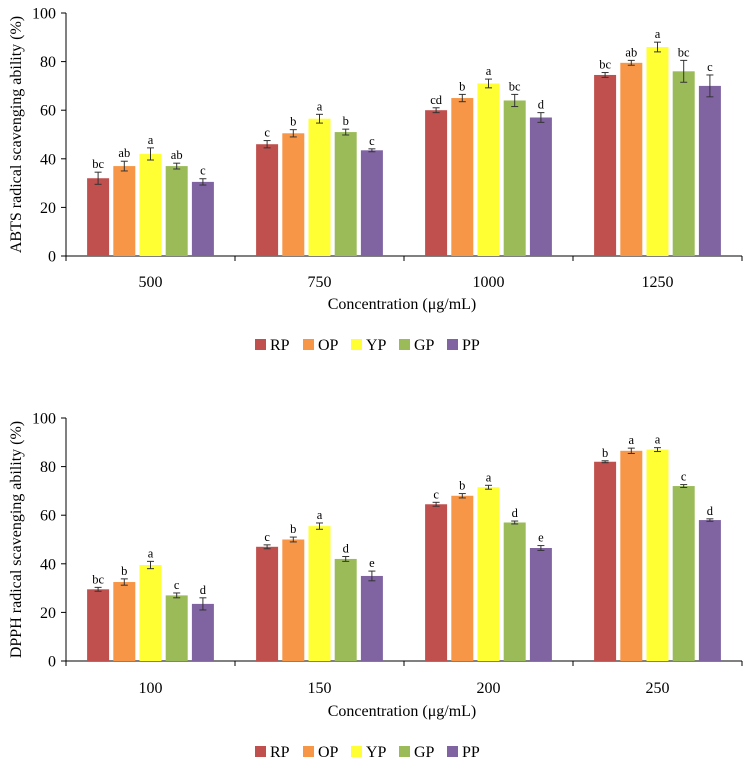 The image size is (751, 769). What do you see at coordinates (151, 282) in the screenshot?
I see `x-tick-label: 500` at bounding box center [151, 282].